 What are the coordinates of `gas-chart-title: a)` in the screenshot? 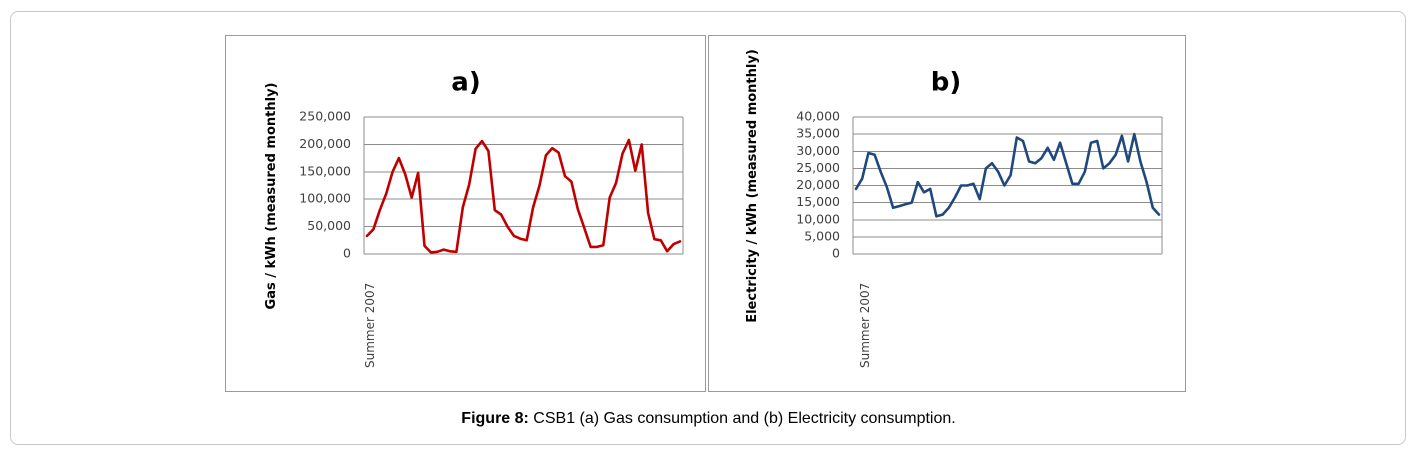 It's located at (465, 83).